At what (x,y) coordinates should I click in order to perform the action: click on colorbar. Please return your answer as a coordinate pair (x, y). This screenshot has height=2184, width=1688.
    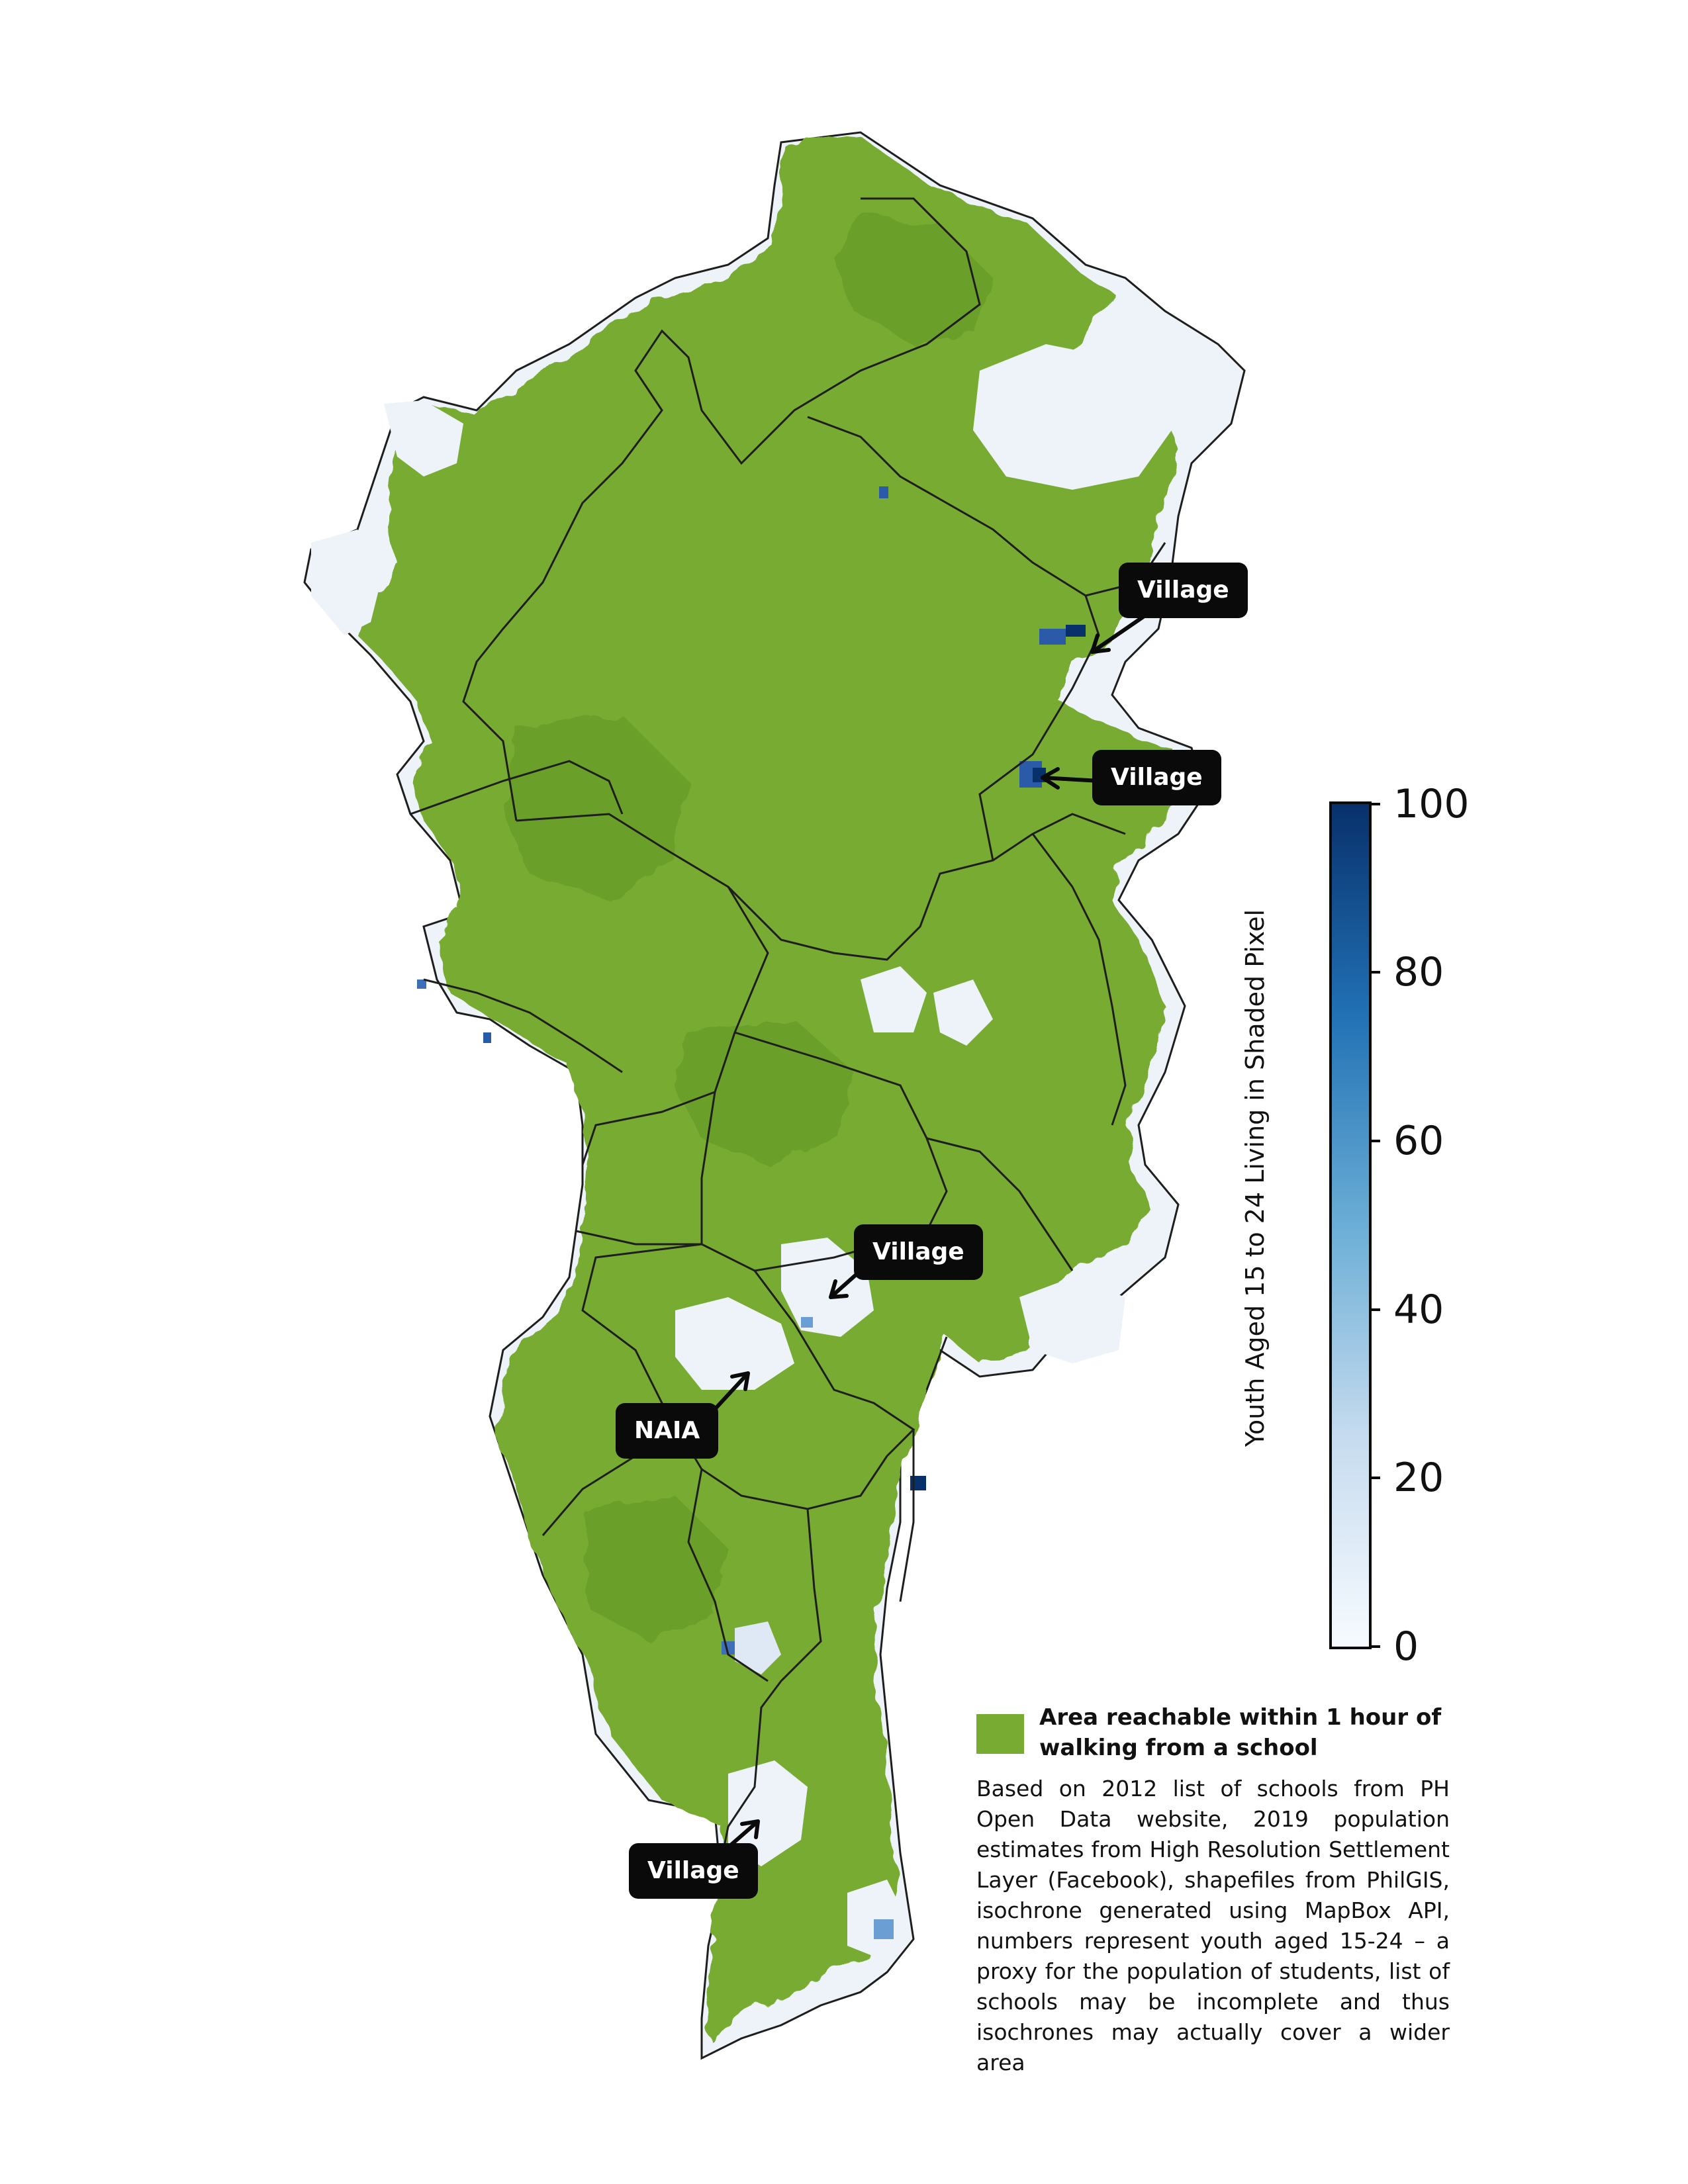
    Looking at the image, I should click on (1350, 1225).